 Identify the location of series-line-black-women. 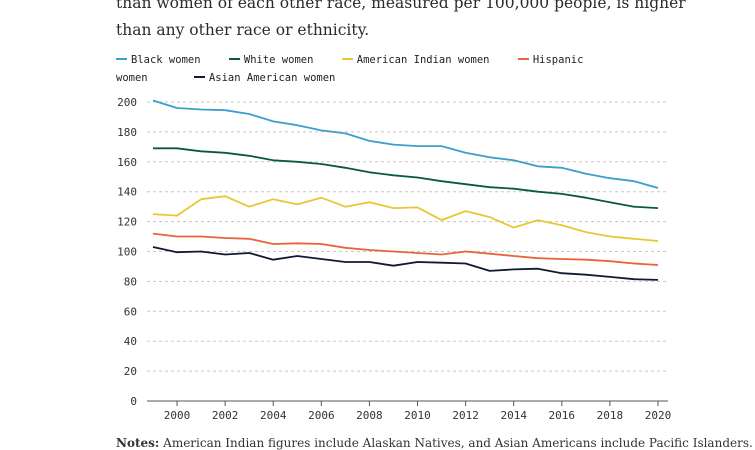
(405, 144).